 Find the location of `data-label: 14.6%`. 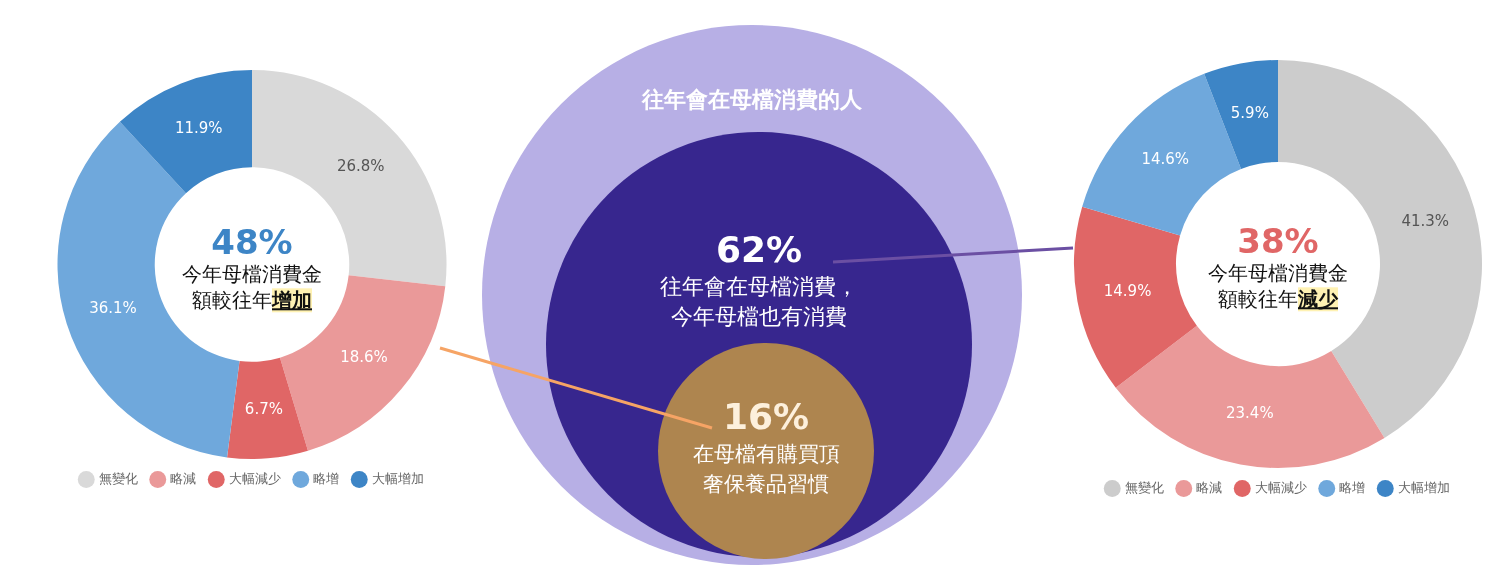

data-label: 14.6% is located at coordinates (1165, 159).